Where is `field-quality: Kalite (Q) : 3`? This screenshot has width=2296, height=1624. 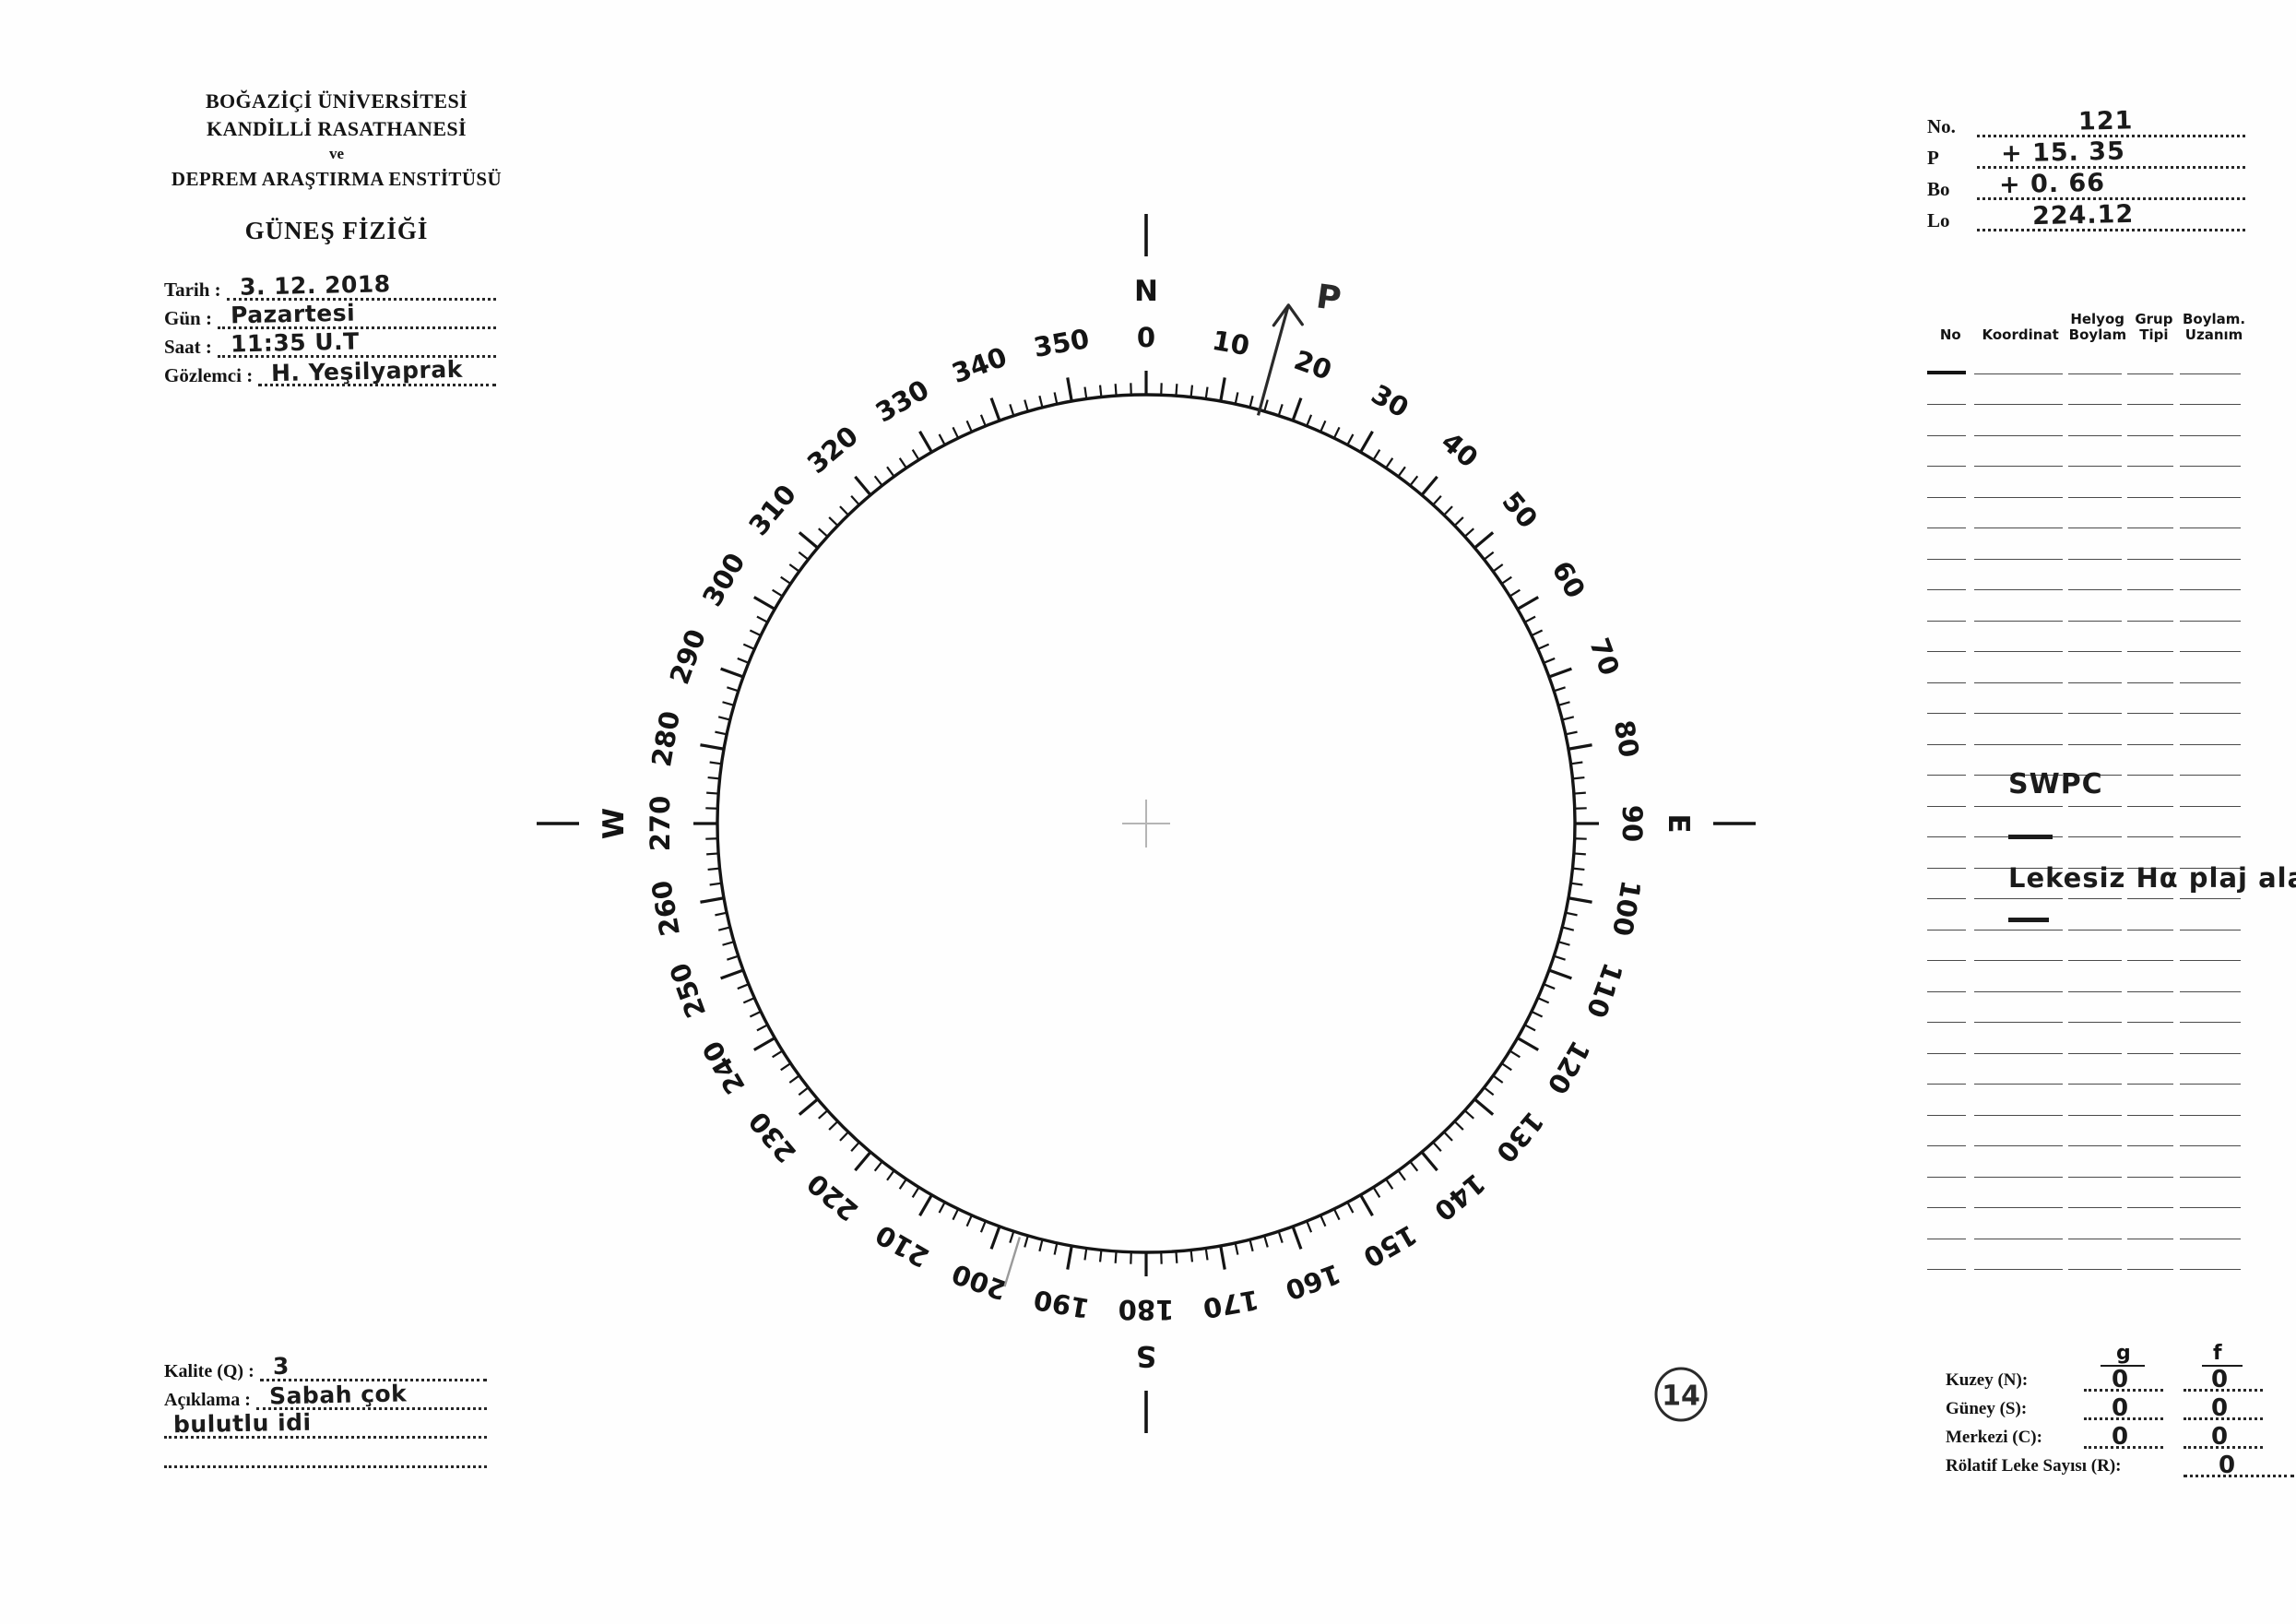 field-quality: Kalite (Q) : 3 is located at coordinates (325, 1368).